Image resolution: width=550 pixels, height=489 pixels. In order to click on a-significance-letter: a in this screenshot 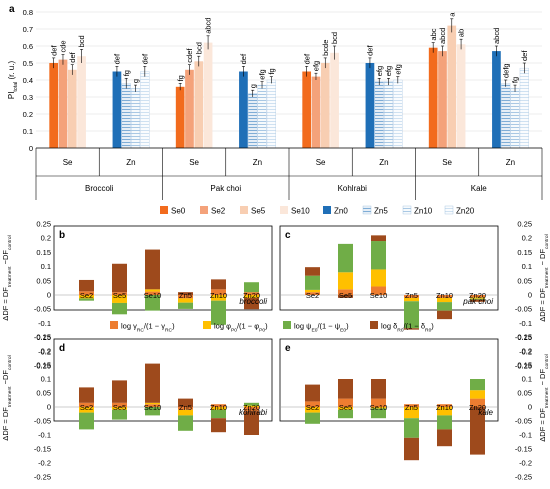, I will do `click(451, 14)`.